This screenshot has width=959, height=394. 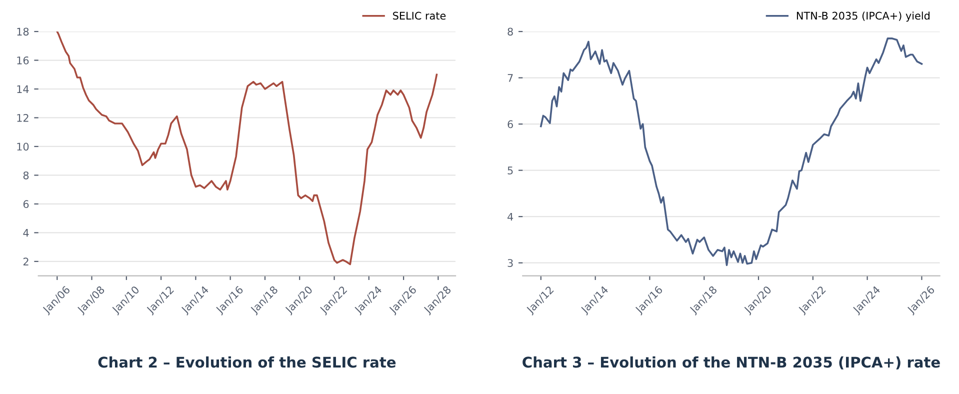 I want to click on text: Chart 3 – Evolution of the NTN-B 2035 (IPCA+) rate, so click(x=731, y=363).